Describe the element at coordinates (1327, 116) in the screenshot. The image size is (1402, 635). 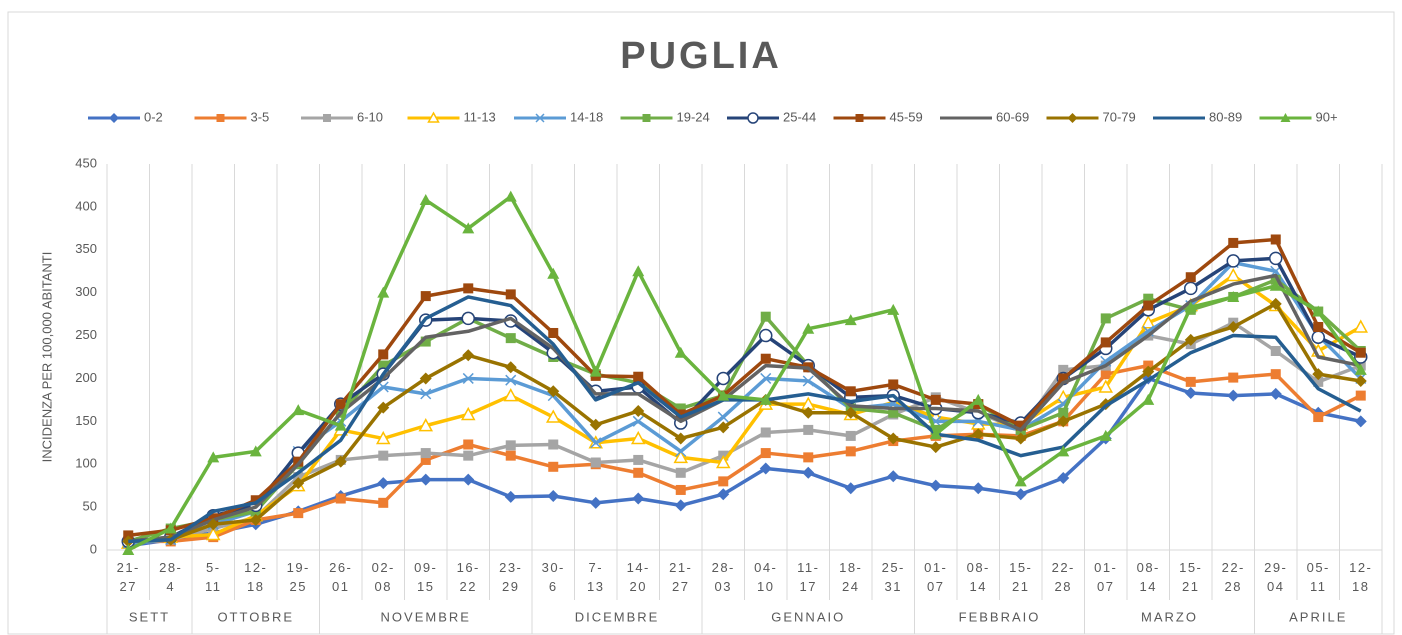
I see `legend-label: 90+` at that location.